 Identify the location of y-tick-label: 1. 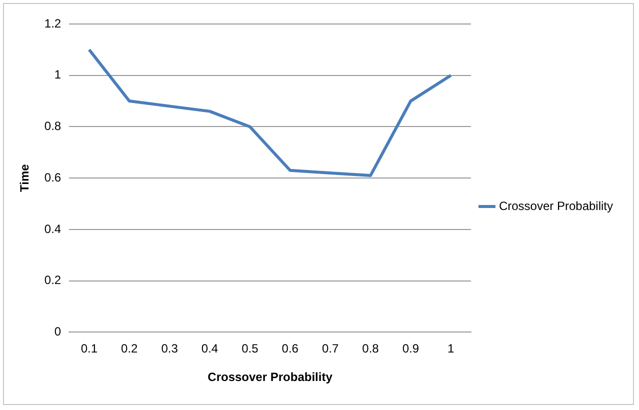
(58, 75).